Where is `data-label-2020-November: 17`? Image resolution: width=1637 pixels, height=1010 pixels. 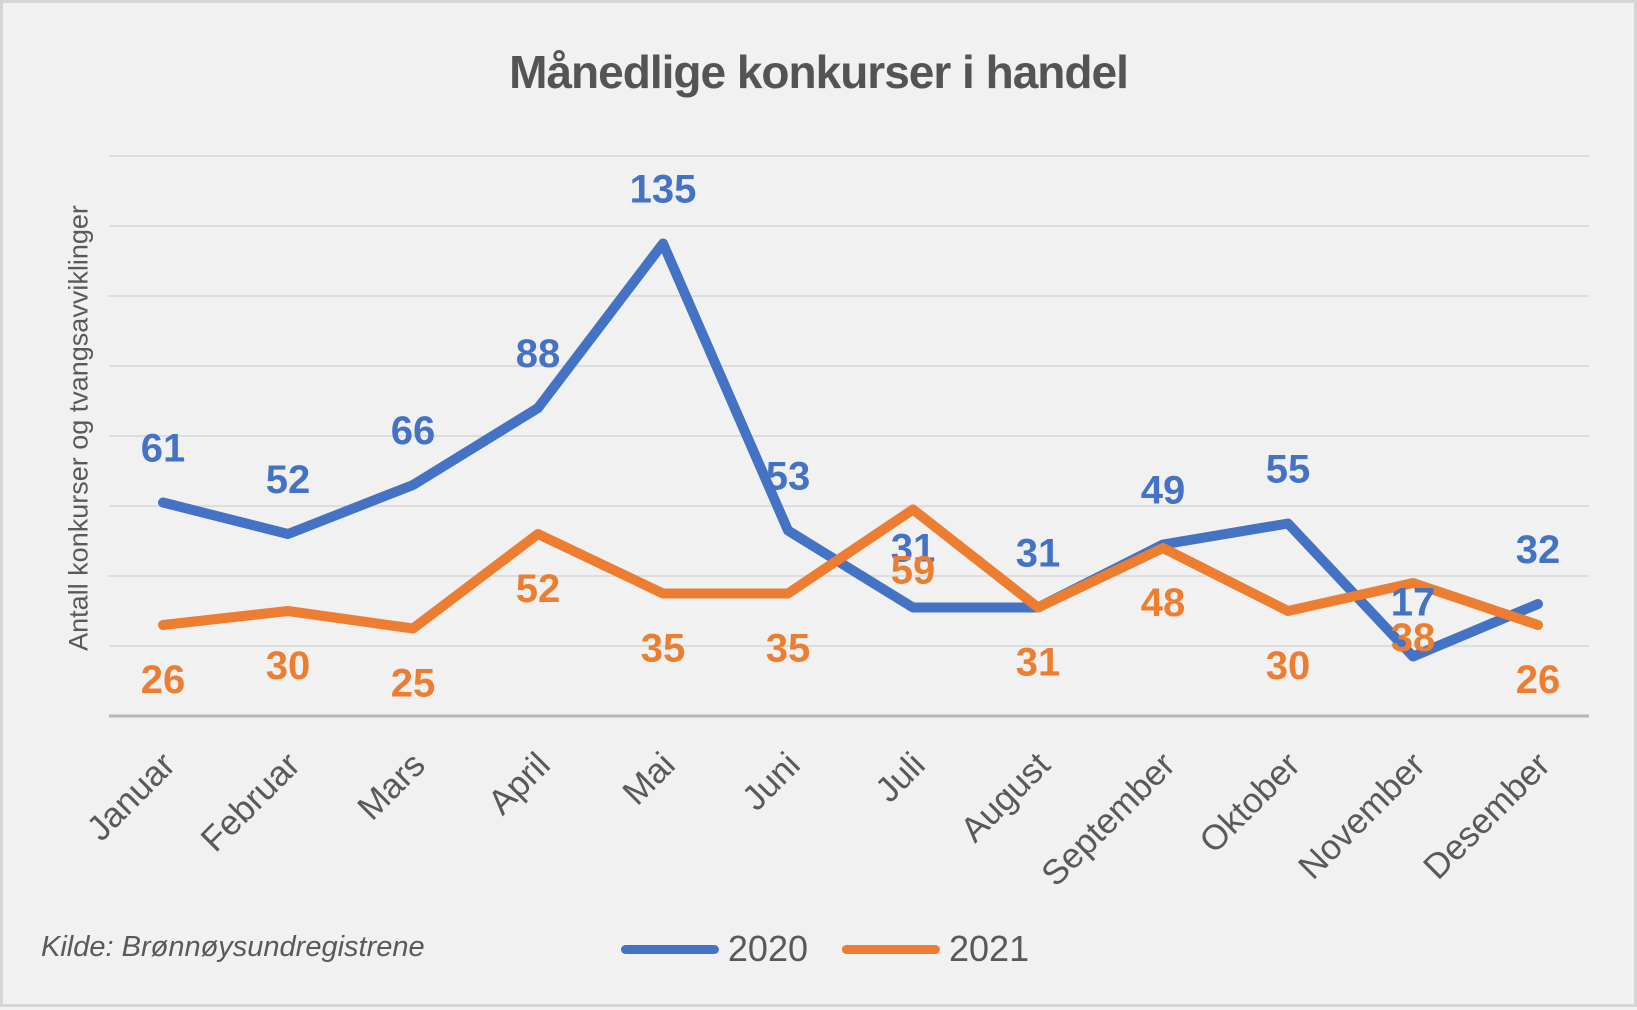
data-label-2020-November: 17 is located at coordinates (1413, 603).